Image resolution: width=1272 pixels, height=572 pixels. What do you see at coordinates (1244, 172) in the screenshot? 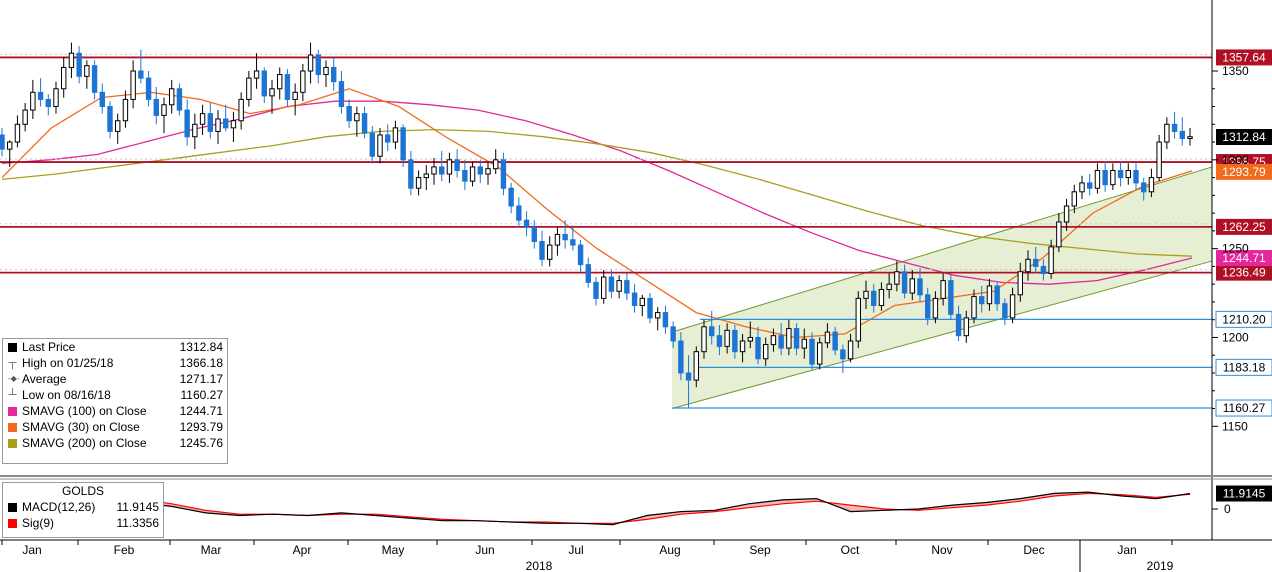
I see `price-tag-label: 1293.79` at bounding box center [1244, 172].